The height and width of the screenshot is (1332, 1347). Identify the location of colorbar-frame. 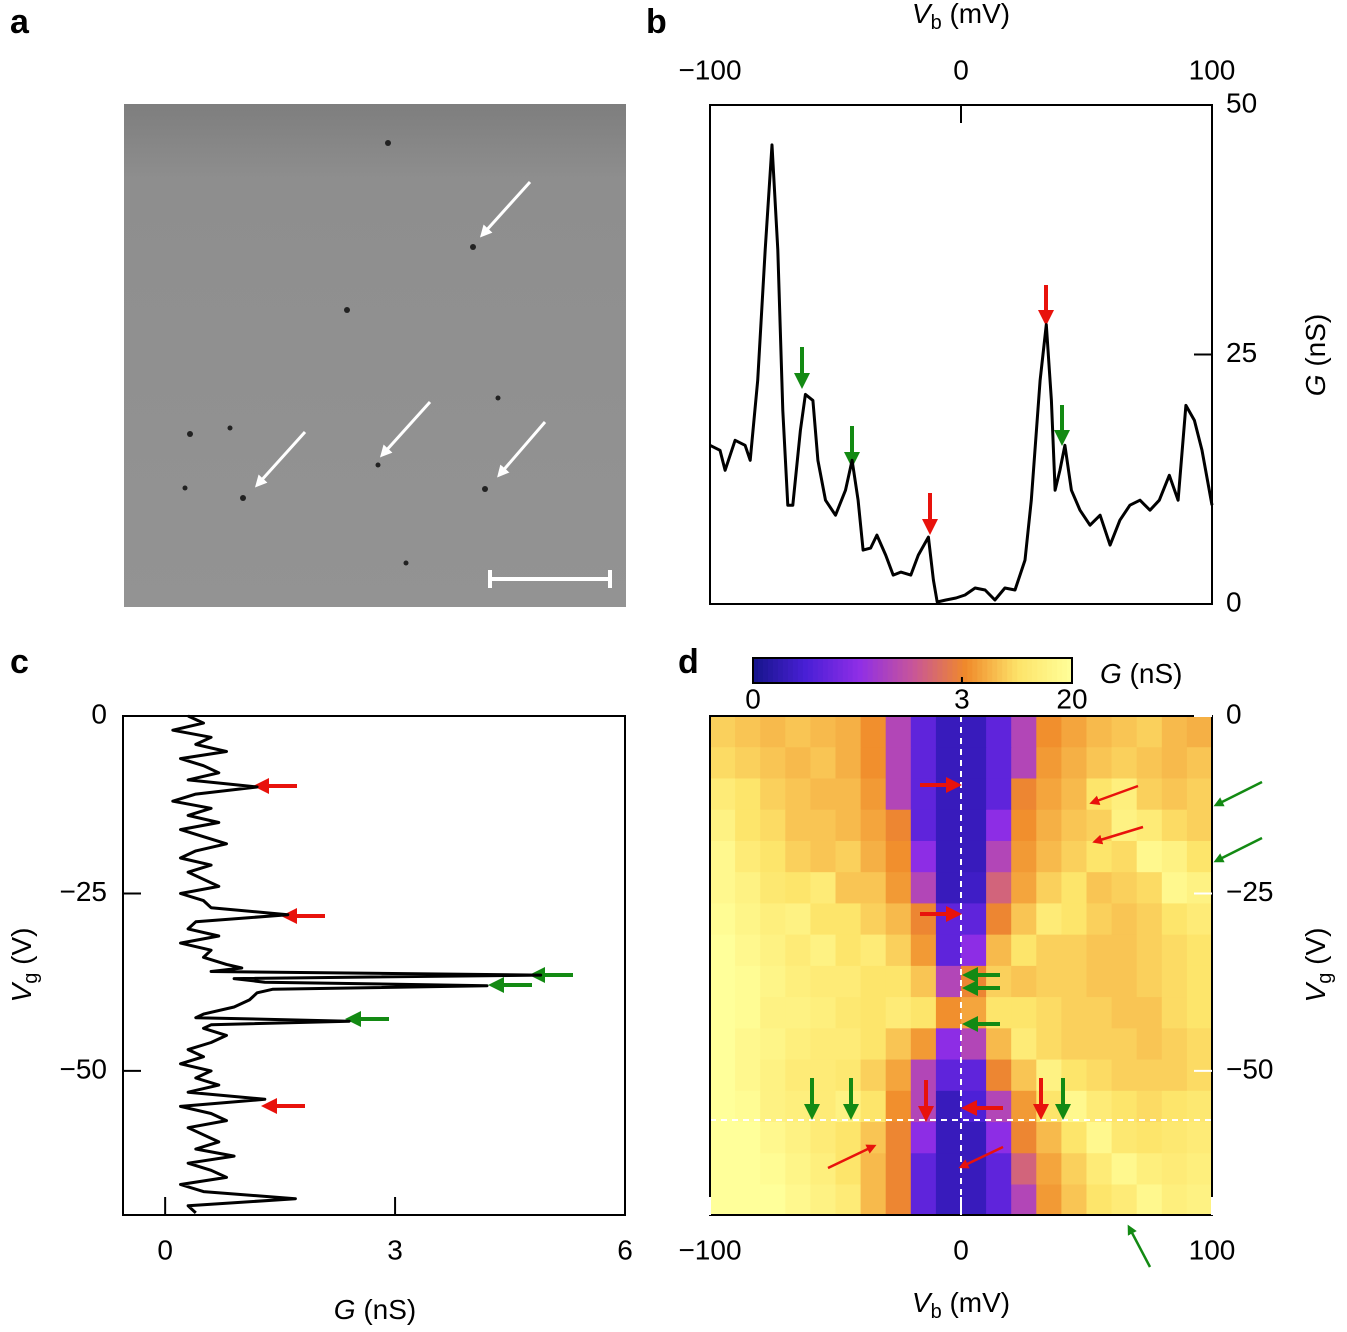
(912, 670).